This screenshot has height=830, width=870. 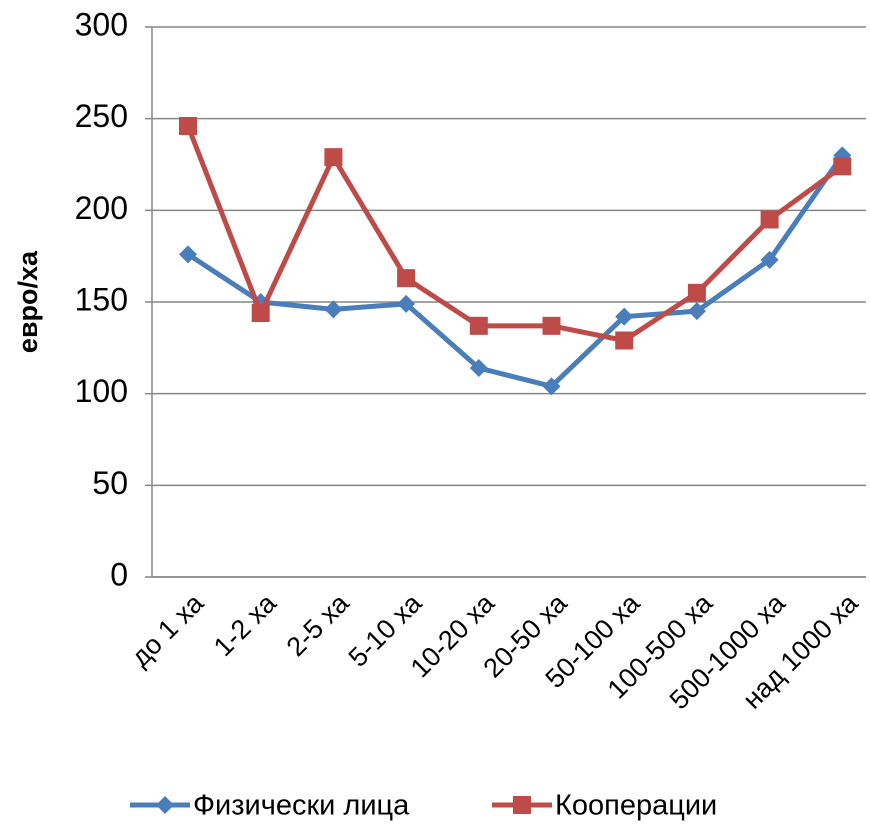 What do you see at coordinates (301, 806) in the screenshot?
I see `legend-label: Физически лица` at bounding box center [301, 806].